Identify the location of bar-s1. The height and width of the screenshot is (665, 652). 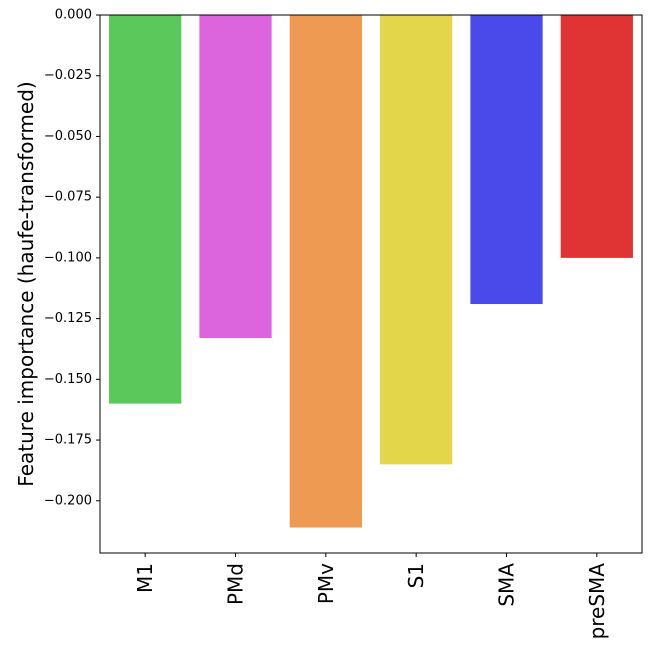
(416, 240).